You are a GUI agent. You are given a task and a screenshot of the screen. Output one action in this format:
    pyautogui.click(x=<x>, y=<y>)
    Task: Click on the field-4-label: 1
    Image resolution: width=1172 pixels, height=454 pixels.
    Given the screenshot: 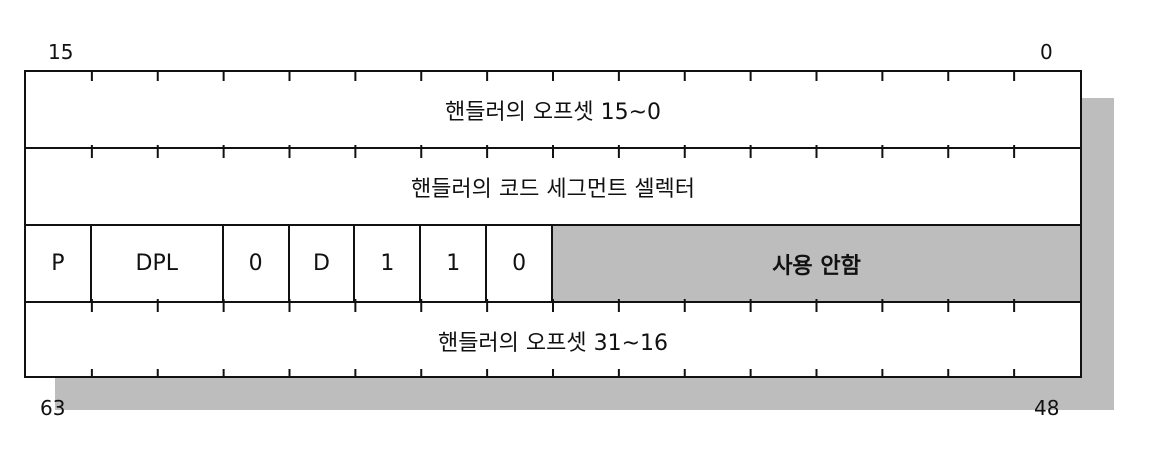 What is the action you would take?
    pyautogui.click(x=387, y=263)
    